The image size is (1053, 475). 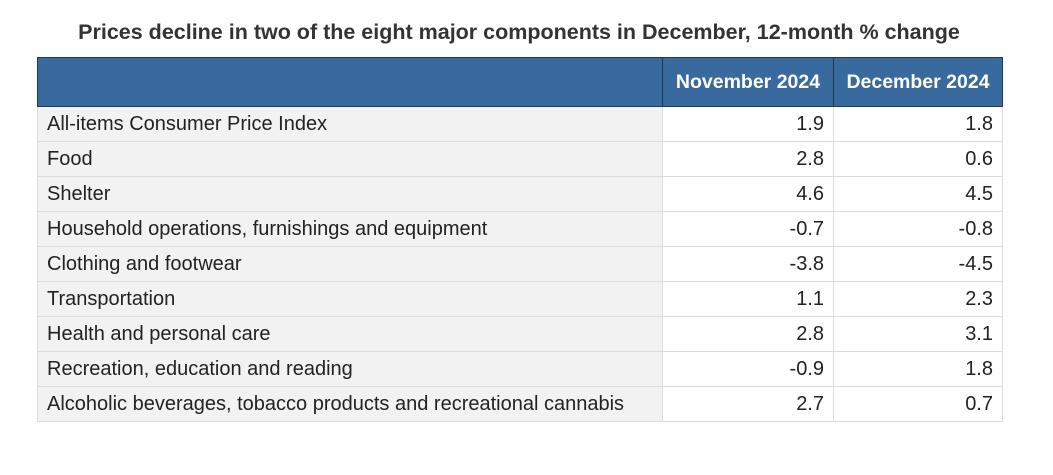 What do you see at coordinates (748, 299) in the screenshot?
I see `value-cell: 1.1` at bounding box center [748, 299].